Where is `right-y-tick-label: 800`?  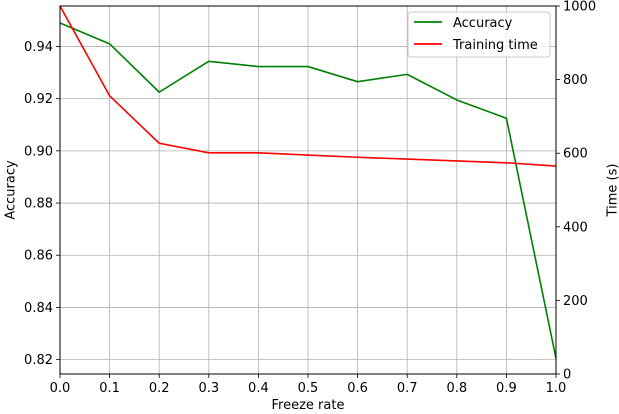 right-y-tick-label: 800 is located at coordinates (575, 80).